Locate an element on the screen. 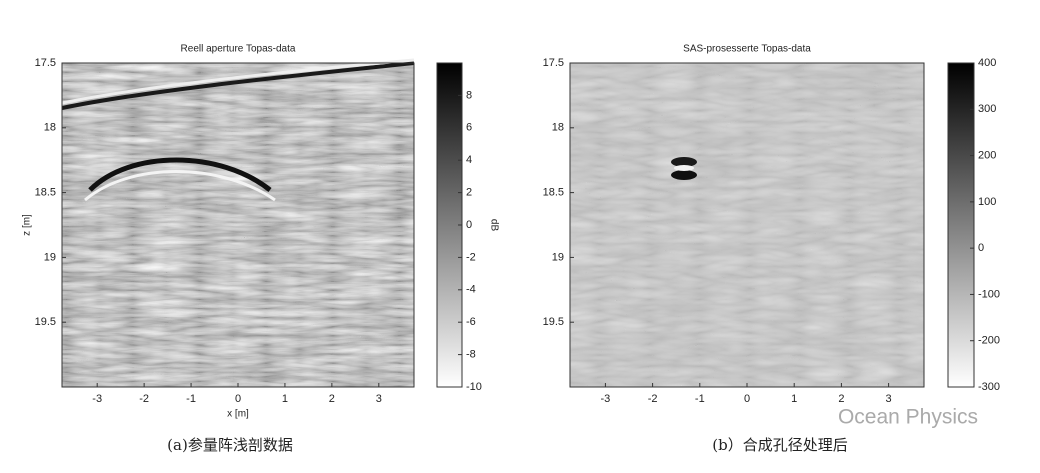  colorbar-tick-label: -200 is located at coordinates (989, 341).